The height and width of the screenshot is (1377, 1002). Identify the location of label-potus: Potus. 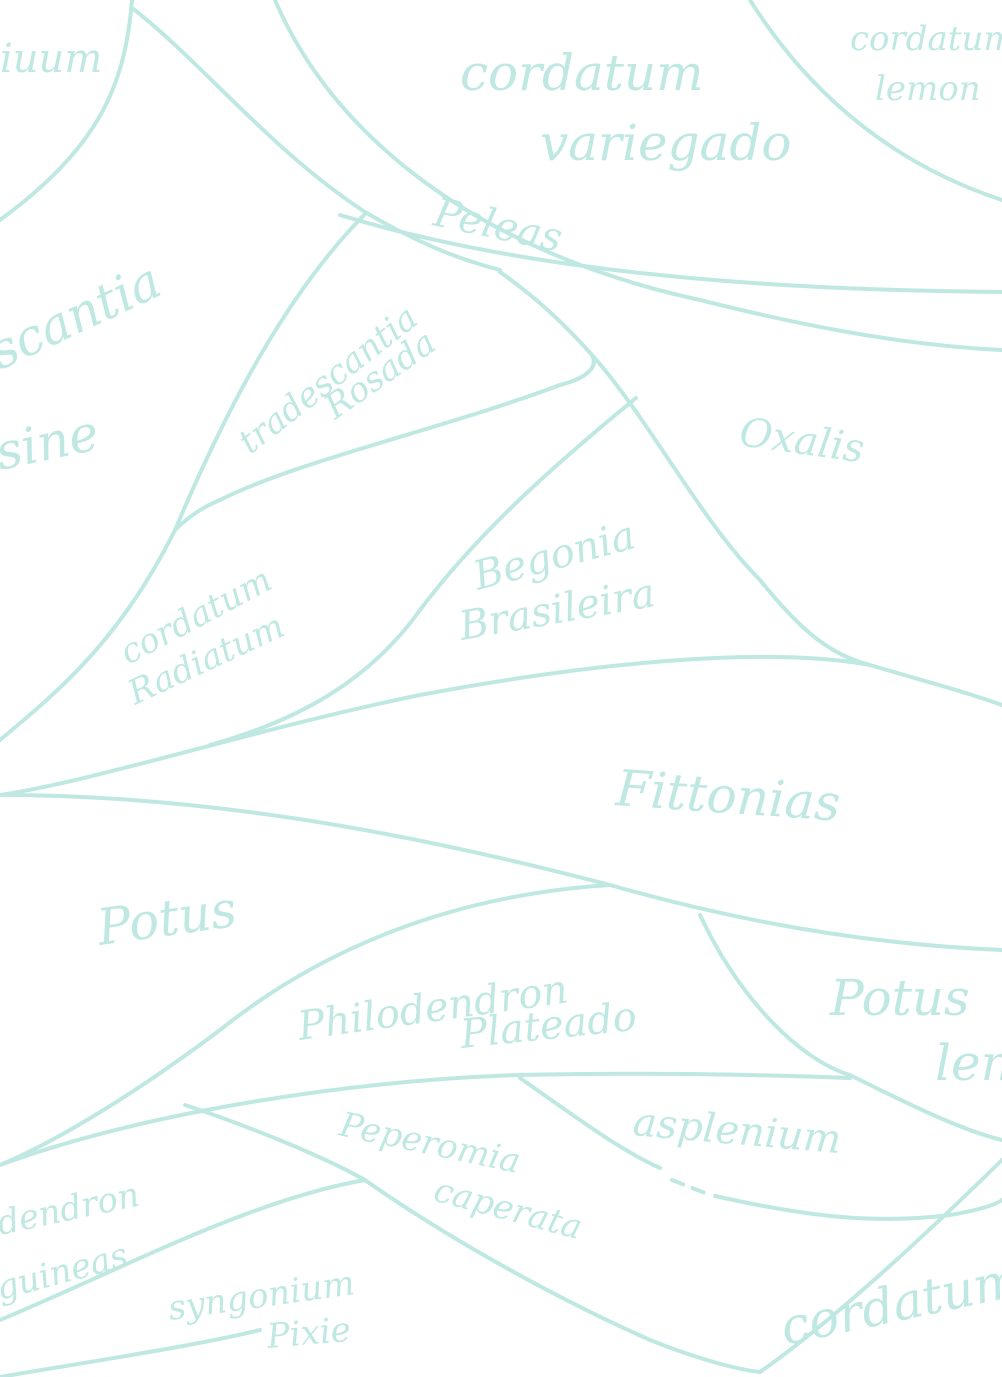
(166, 918).